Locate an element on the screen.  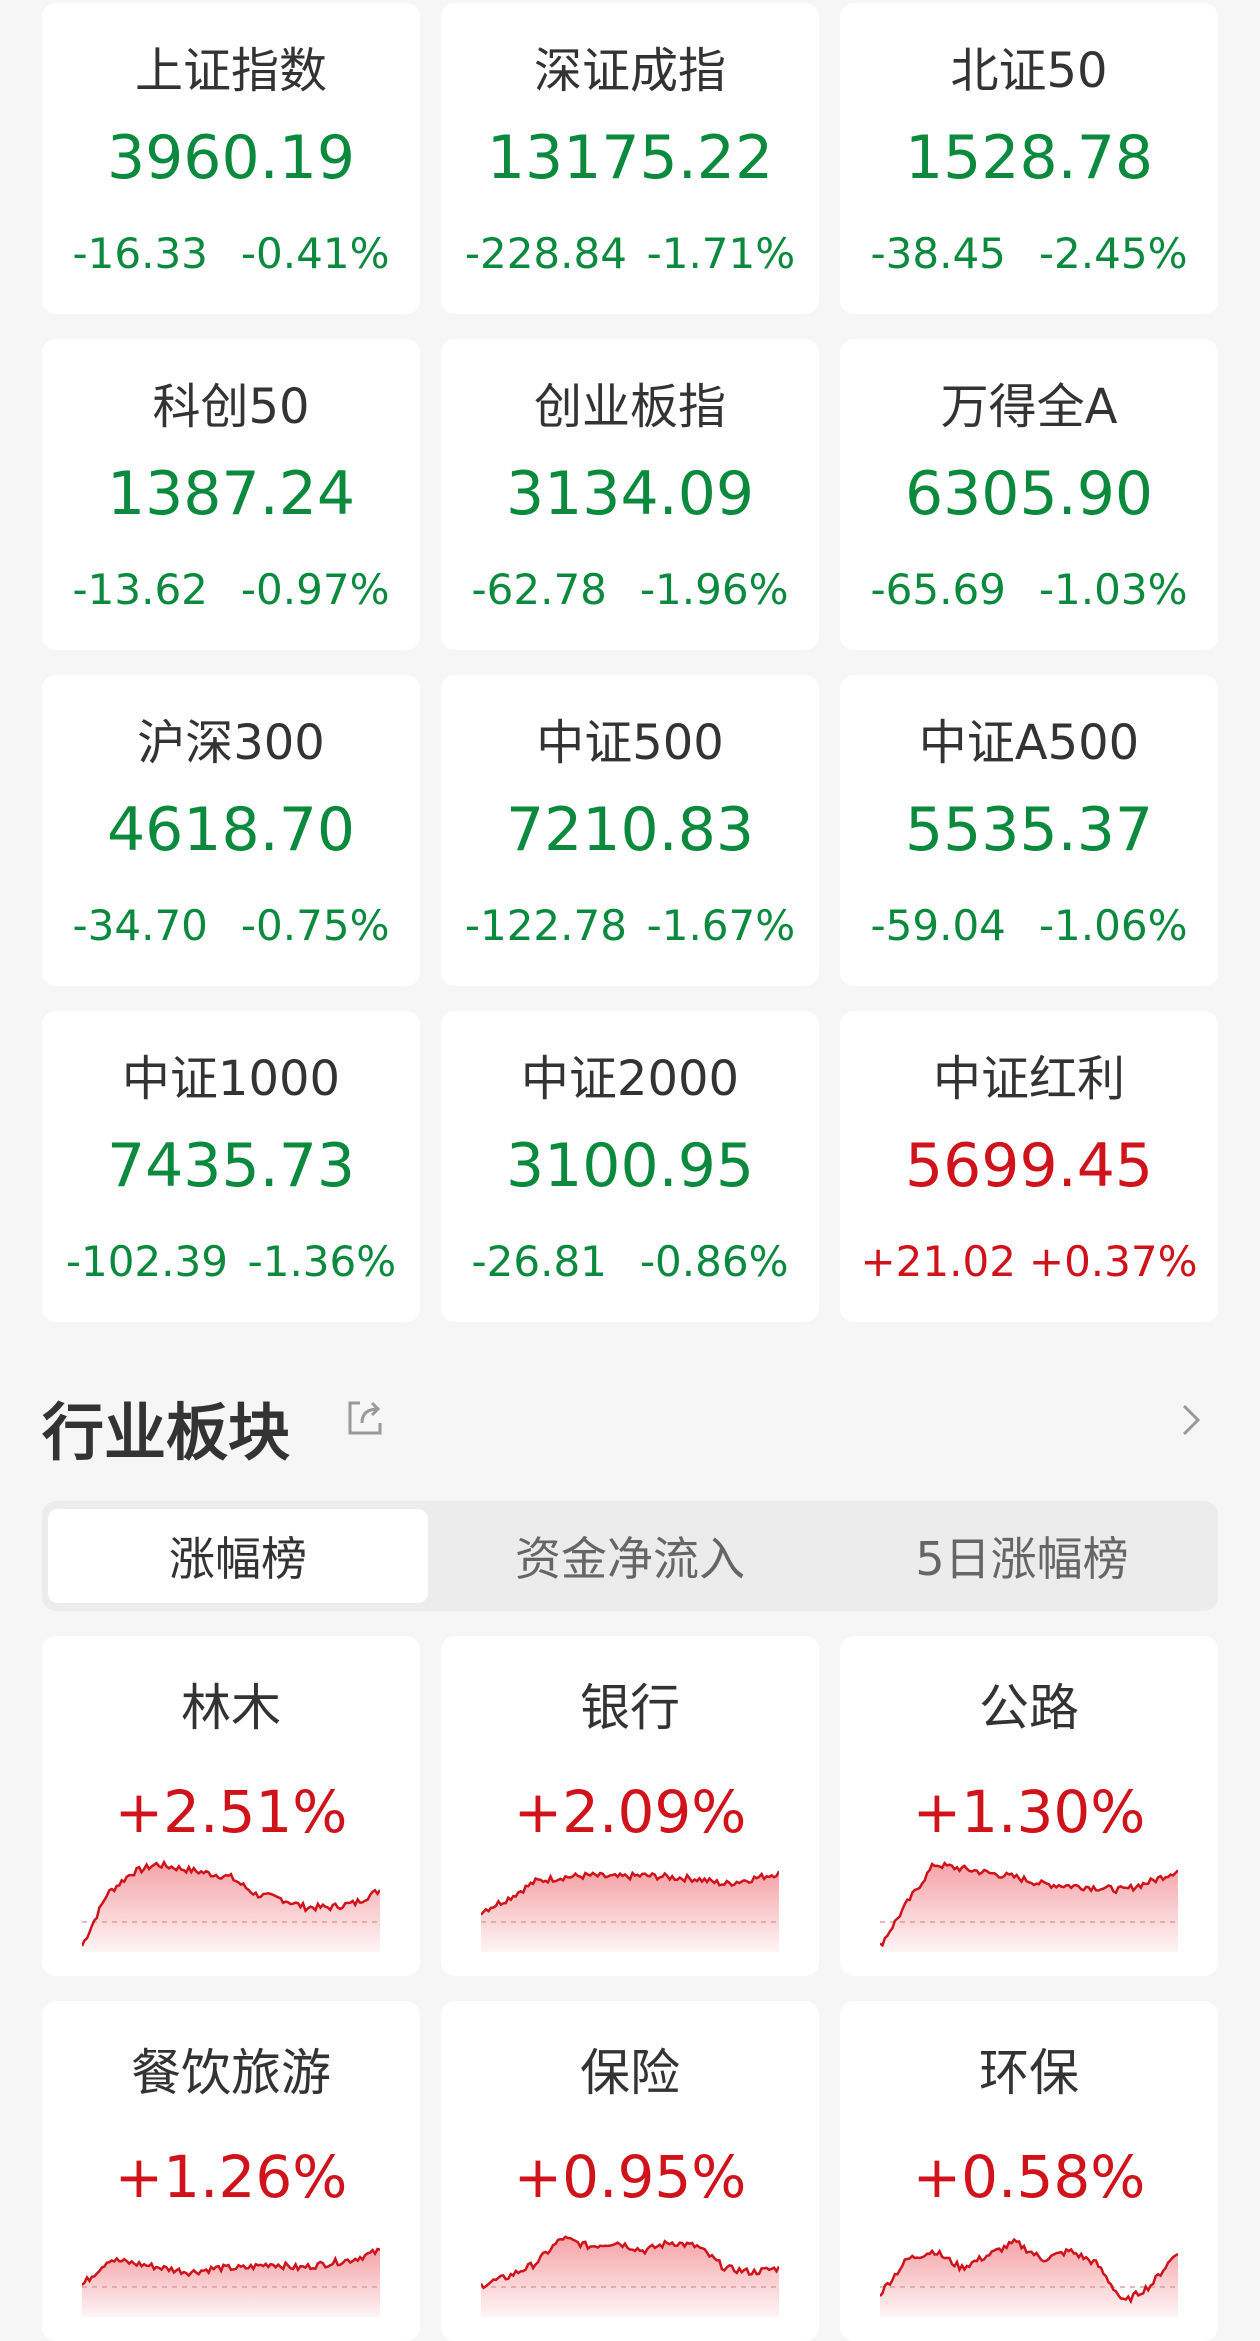
index-name: 深证成指 is located at coordinates (629, 71).